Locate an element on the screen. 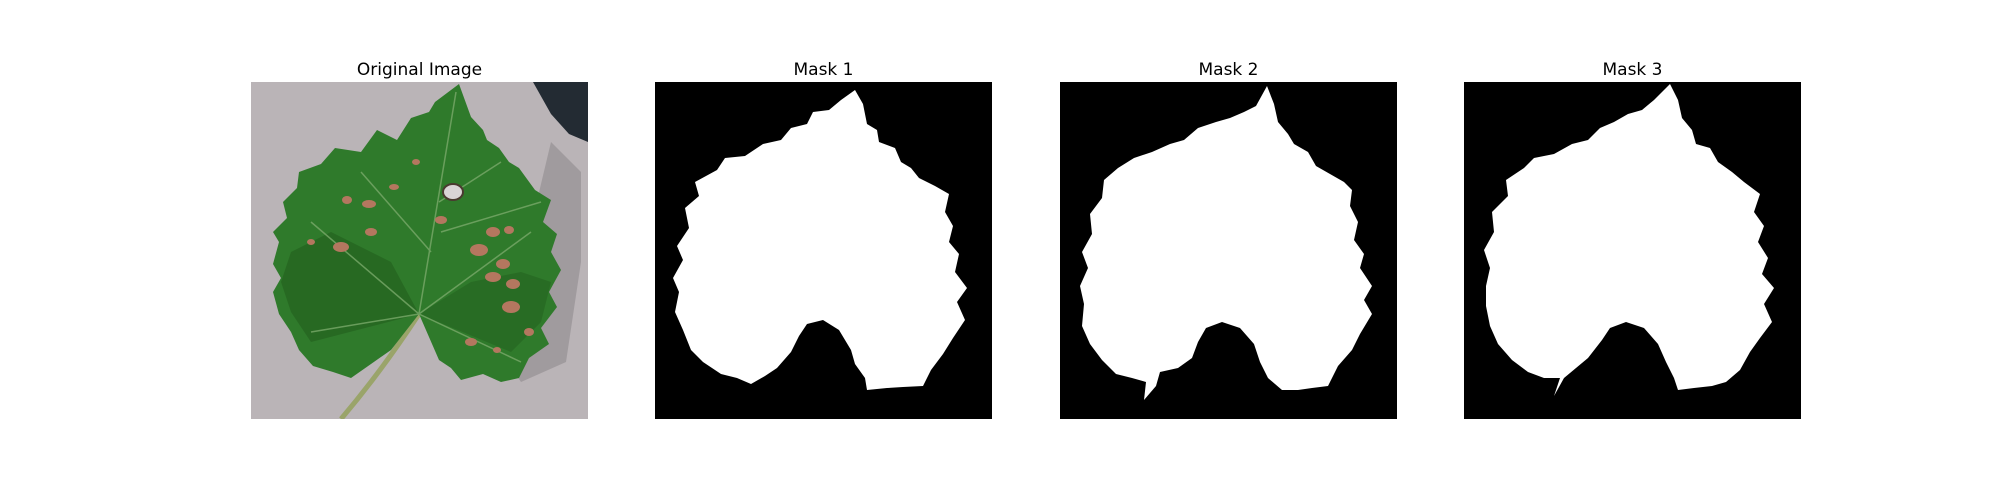 The image size is (2000, 500). panel-original: Original Image is located at coordinates (419, 238).